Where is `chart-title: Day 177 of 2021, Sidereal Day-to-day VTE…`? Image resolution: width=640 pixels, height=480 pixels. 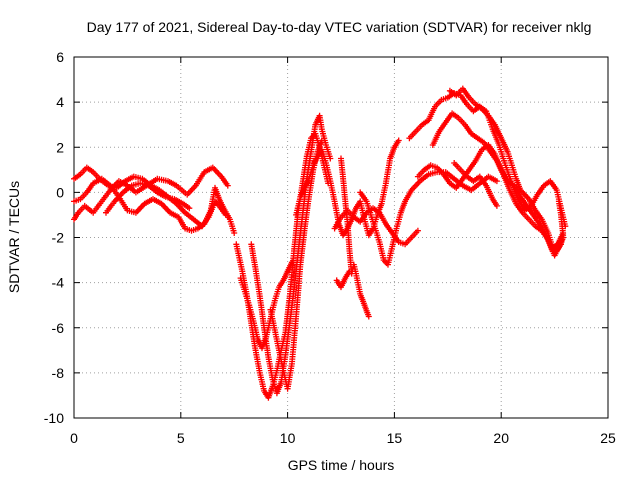
chart-title: Day 177 of 2021, Sidereal Day-to-day VTE… is located at coordinates (339, 27).